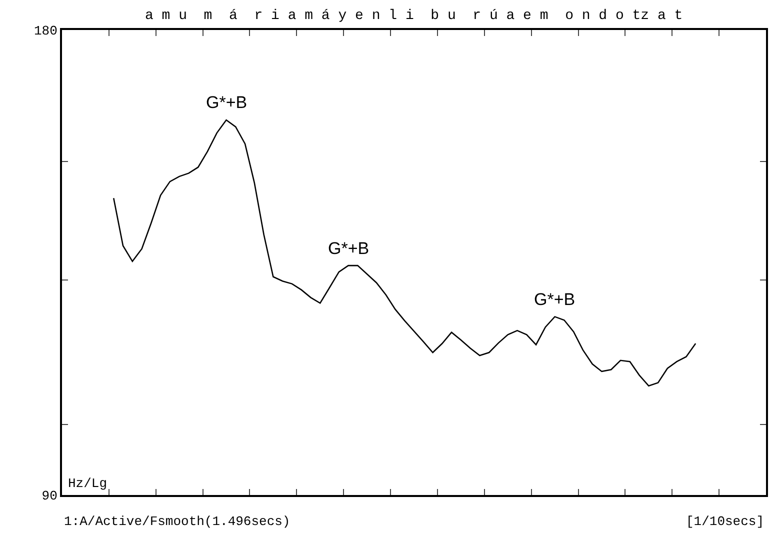 The image size is (778, 541). Describe the element at coordinates (46, 31) in the screenshot. I see `y-tick-label: 180` at that location.